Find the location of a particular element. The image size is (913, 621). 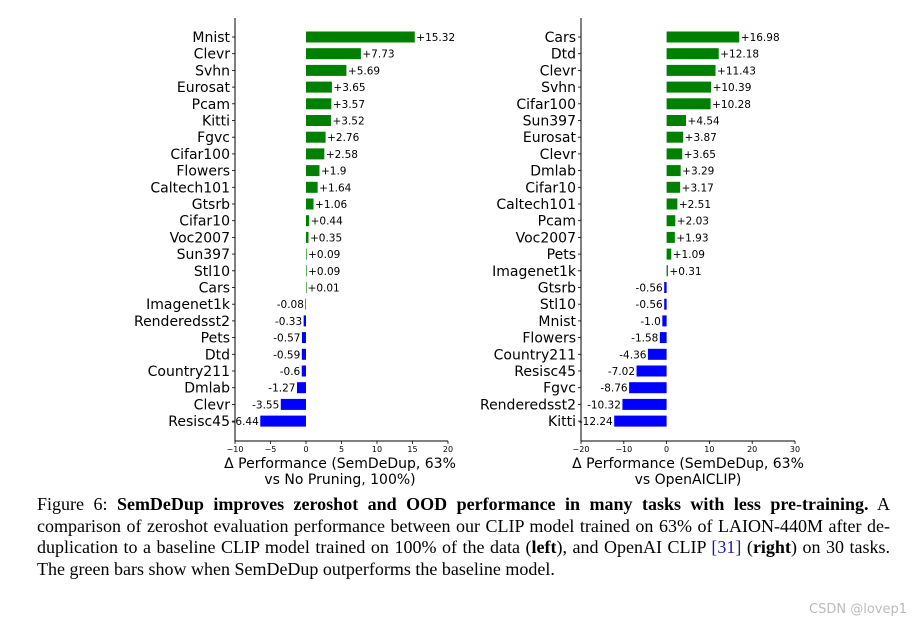

chart2-category-label: Clevr is located at coordinates (558, 71).